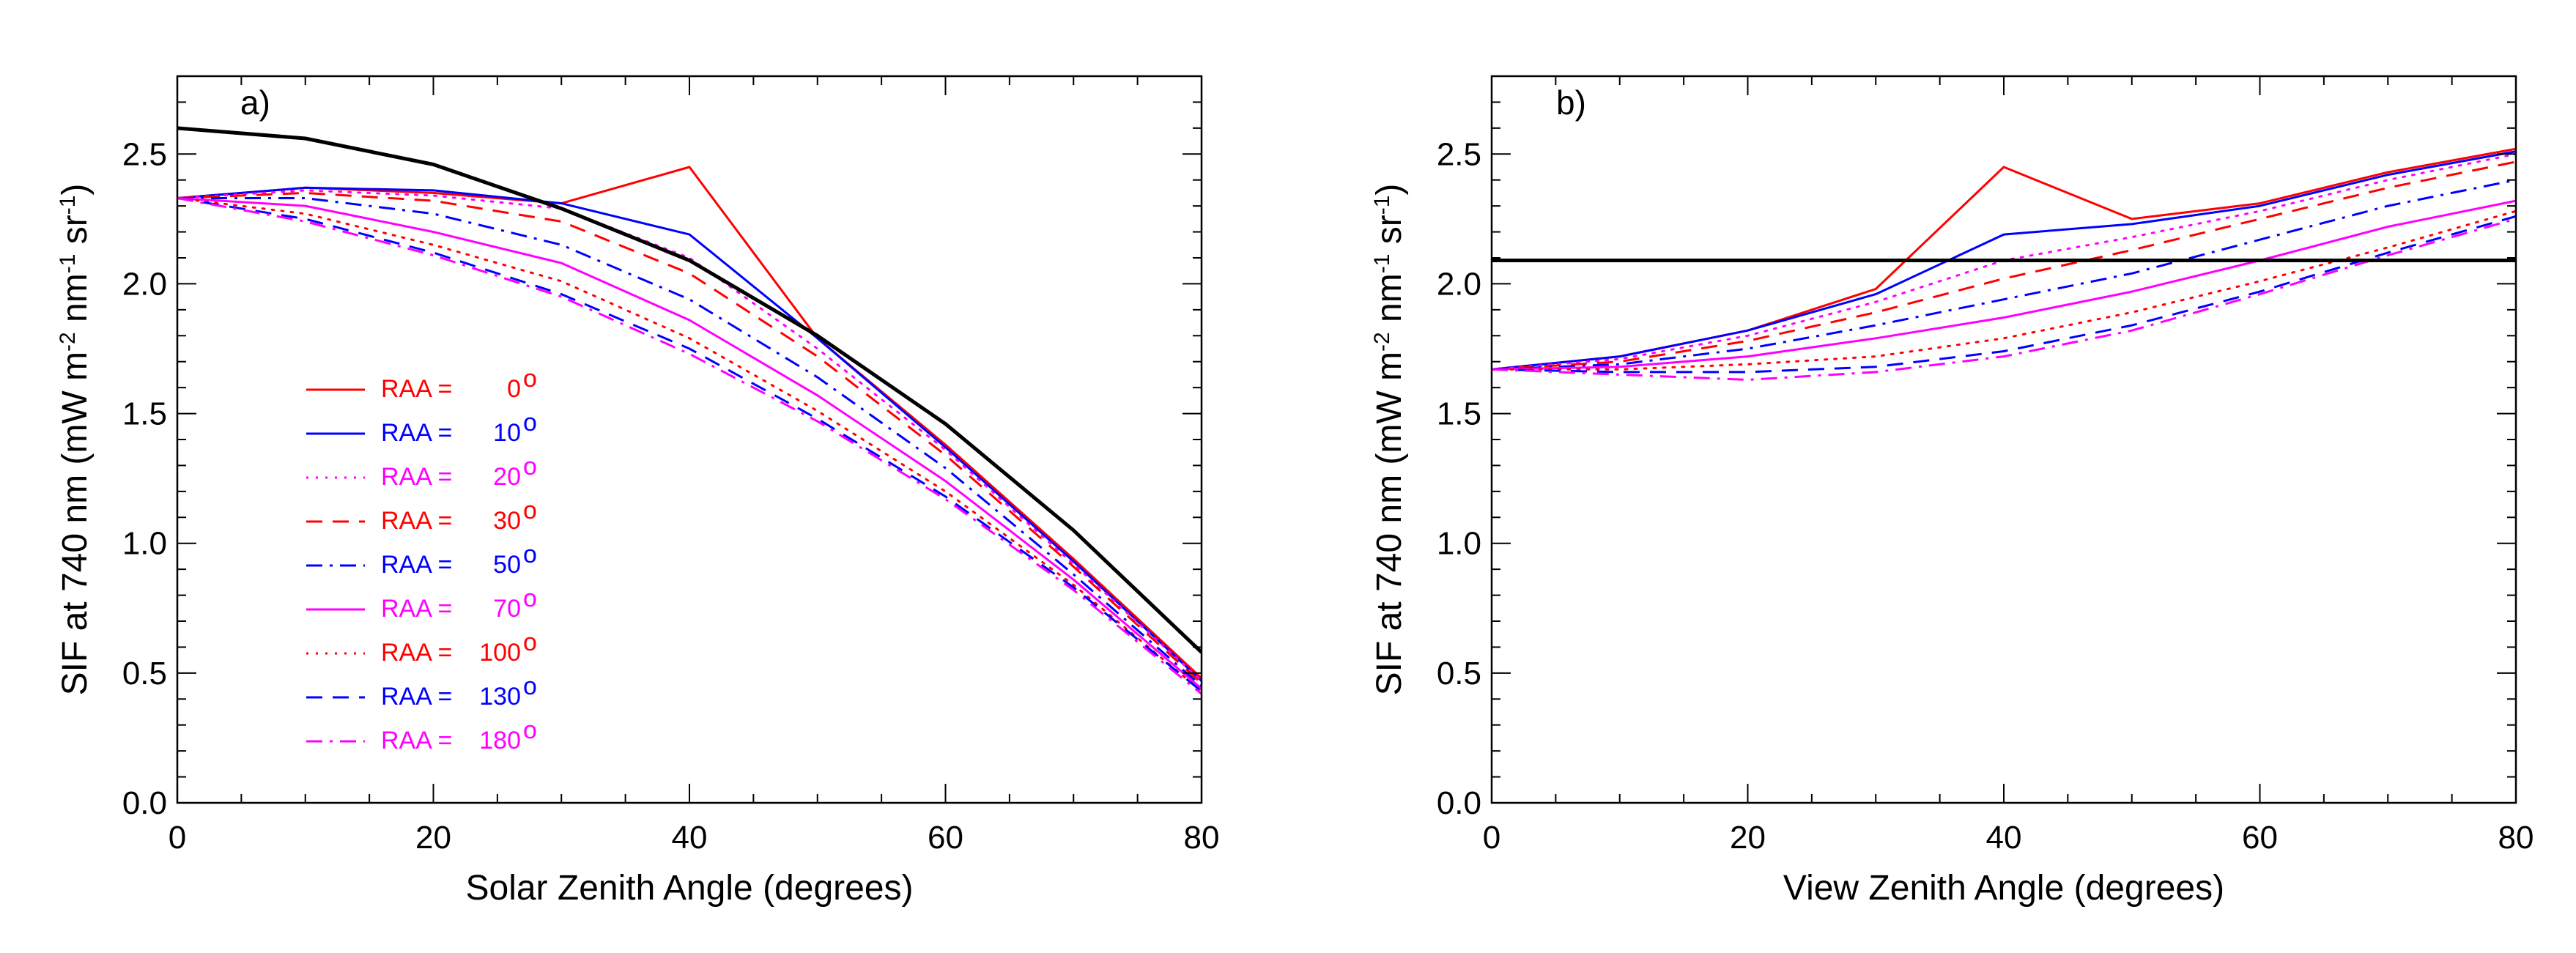 The height and width of the screenshot is (953, 2576). Describe the element at coordinates (255, 103) in the screenshot. I see `panel-label: a)` at that location.